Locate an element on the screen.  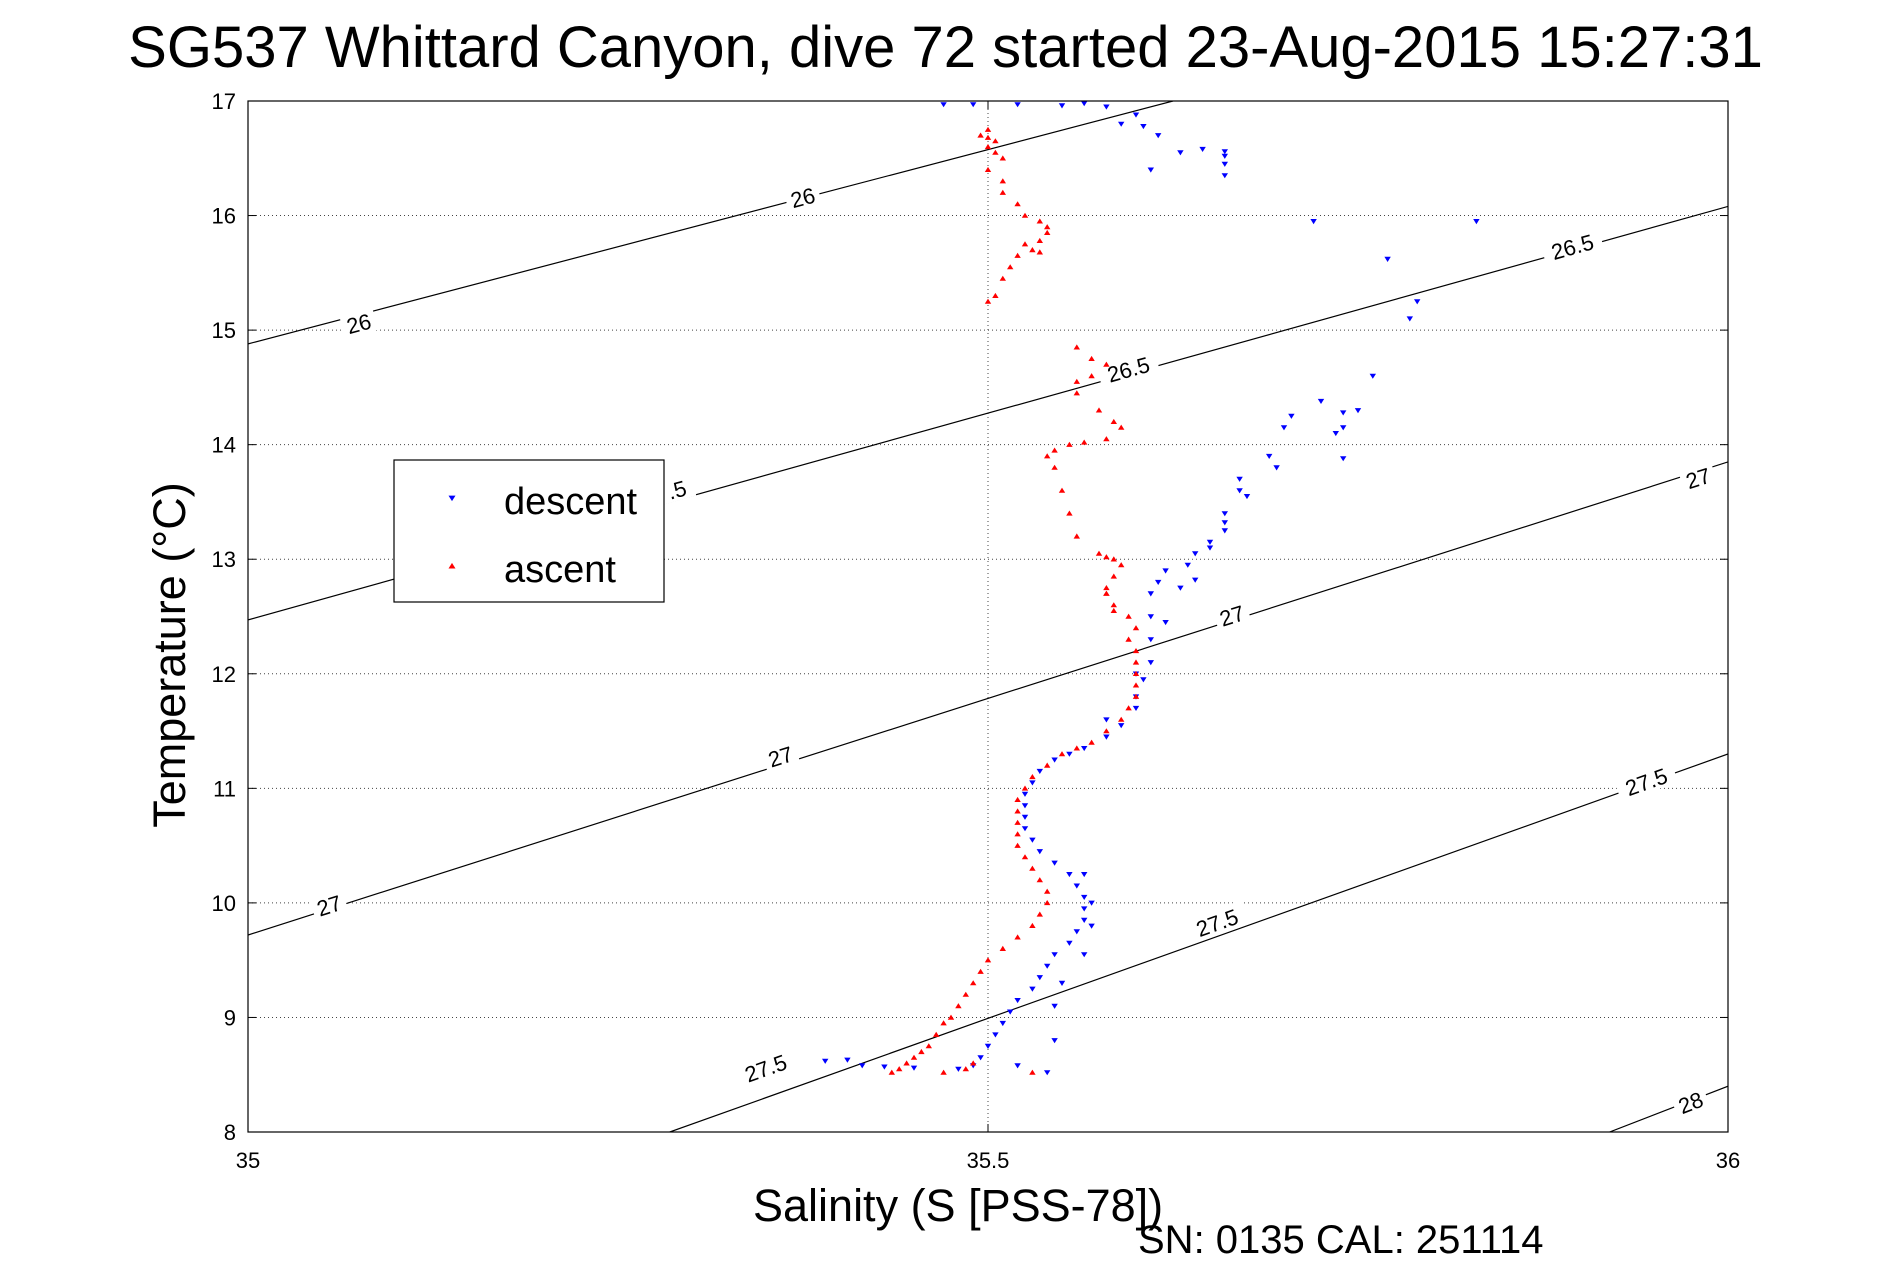
y-tick-label: 9 is located at coordinates (230, 1017).